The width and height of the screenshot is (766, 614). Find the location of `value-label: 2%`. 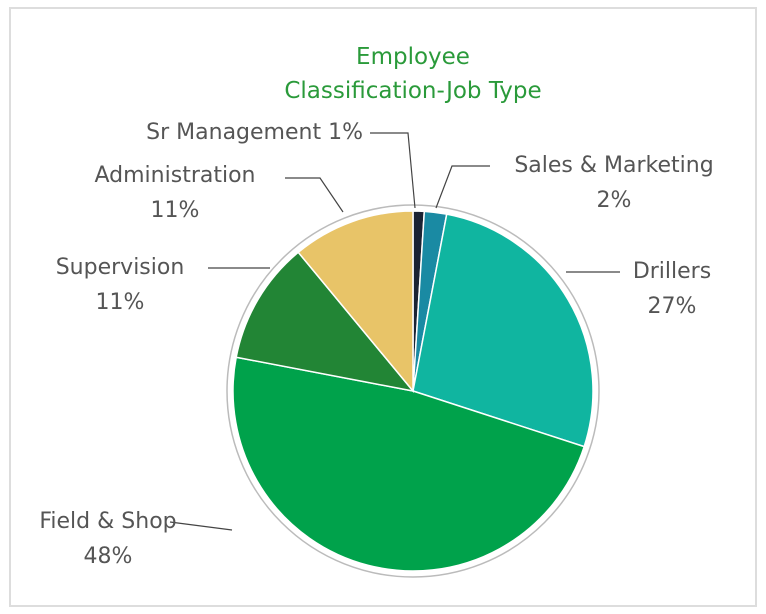

value-label: 2% is located at coordinates (614, 200).